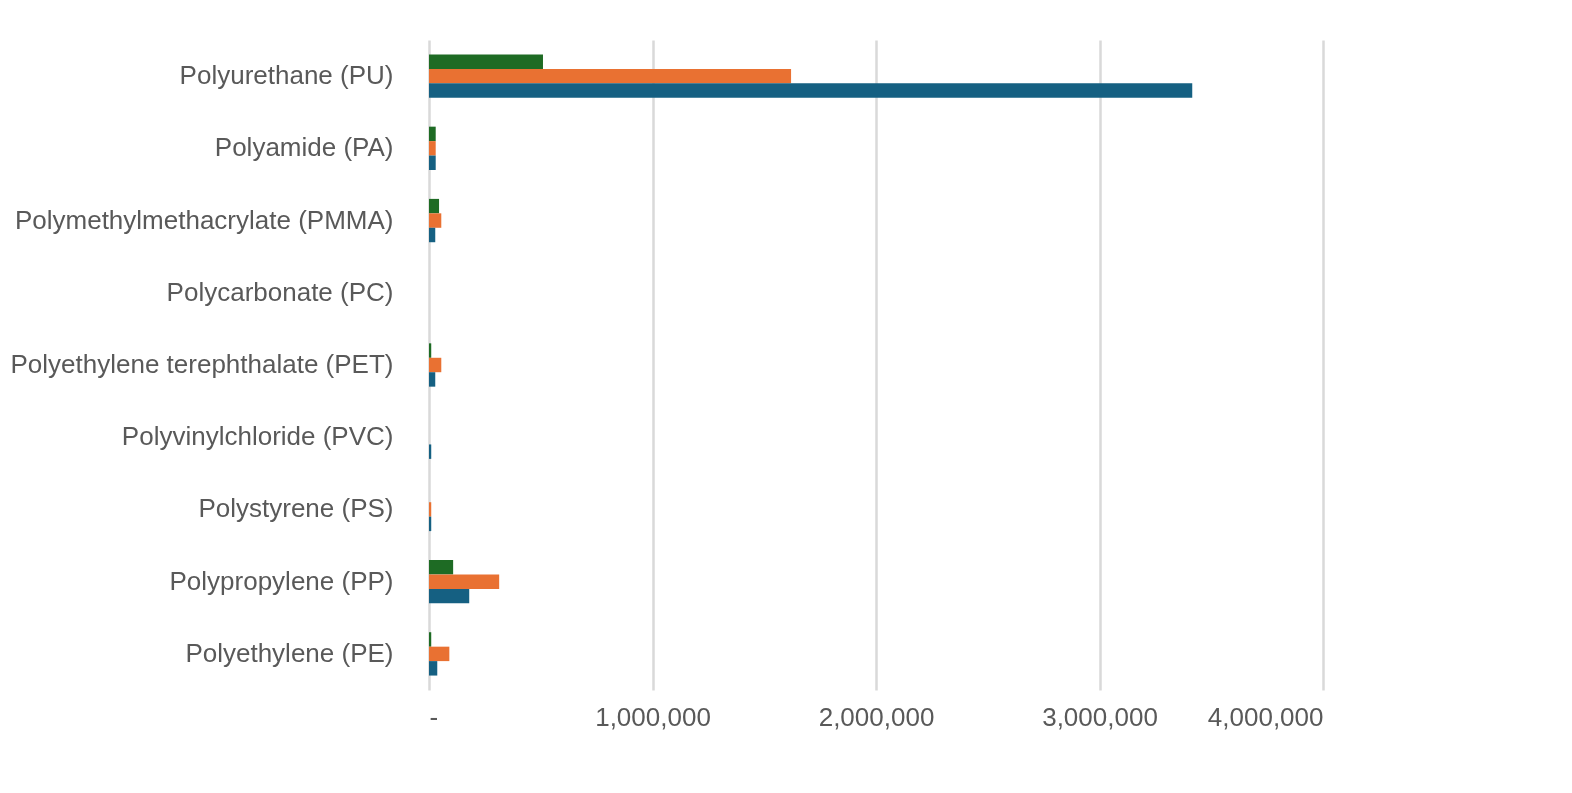  I want to click on x-tick-label: 1,000,000, so click(653, 716).